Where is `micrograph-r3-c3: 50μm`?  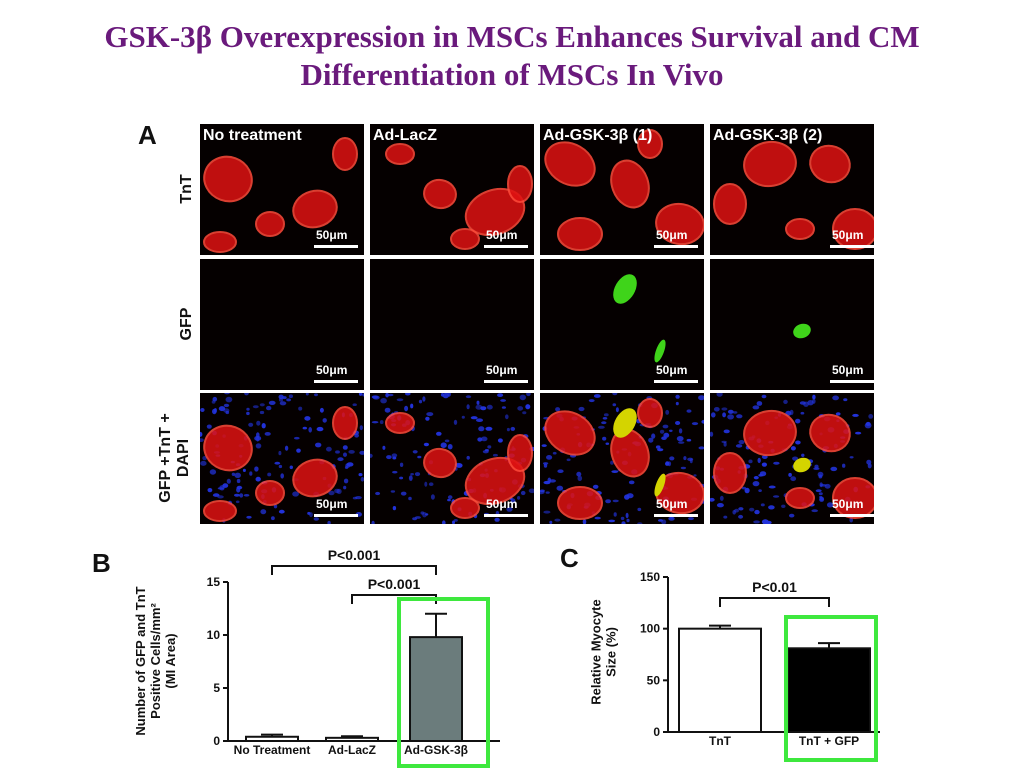
micrograph-r3-c3: 50μm is located at coordinates (622, 458).